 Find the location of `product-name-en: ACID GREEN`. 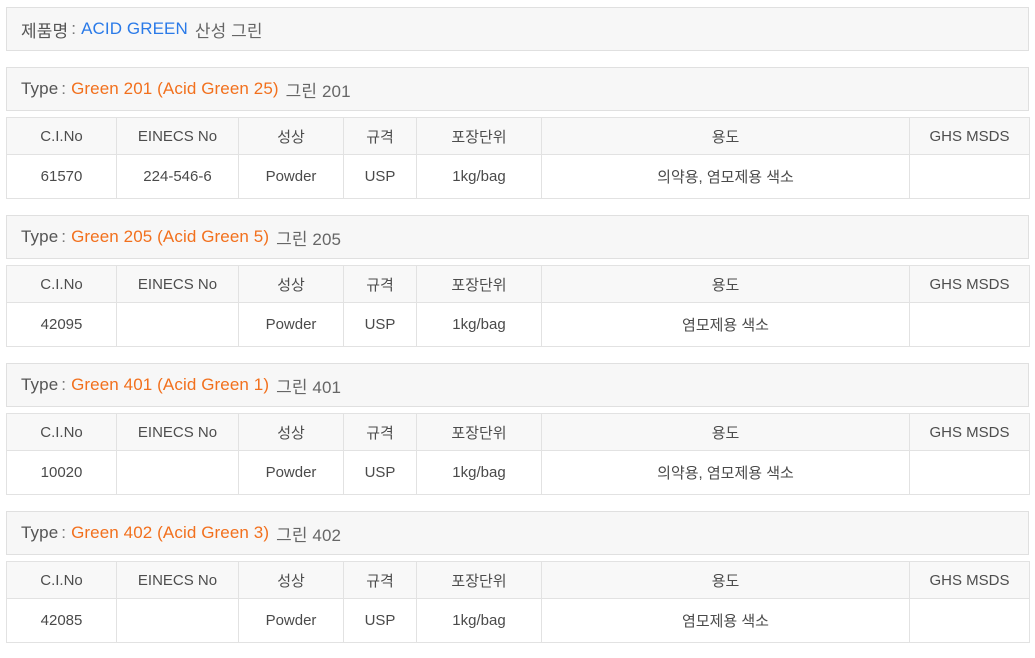

product-name-en: ACID GREEN is located at coordinates (134, 28).